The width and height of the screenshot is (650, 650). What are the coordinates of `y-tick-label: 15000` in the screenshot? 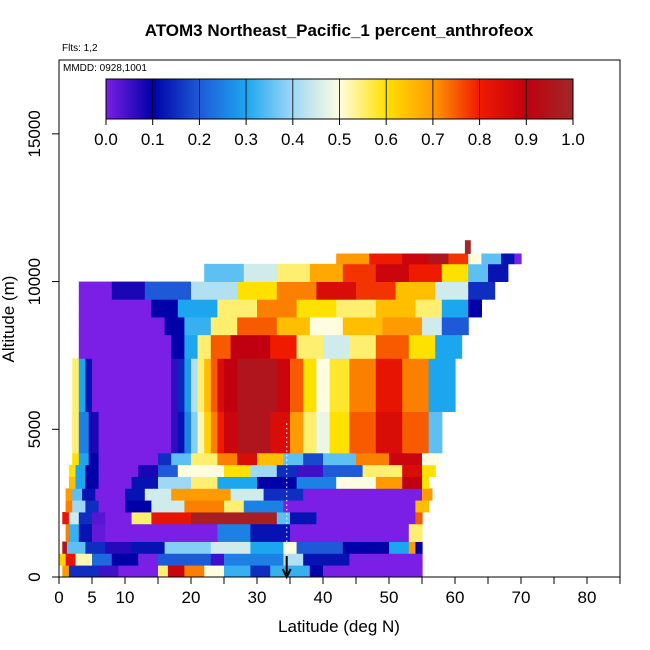 It's located at (34, 133).